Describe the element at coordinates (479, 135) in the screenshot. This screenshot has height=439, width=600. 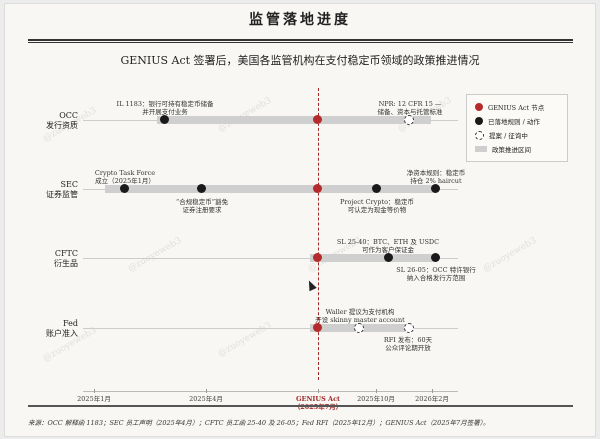
I see `proposal-node-icon` at that location.